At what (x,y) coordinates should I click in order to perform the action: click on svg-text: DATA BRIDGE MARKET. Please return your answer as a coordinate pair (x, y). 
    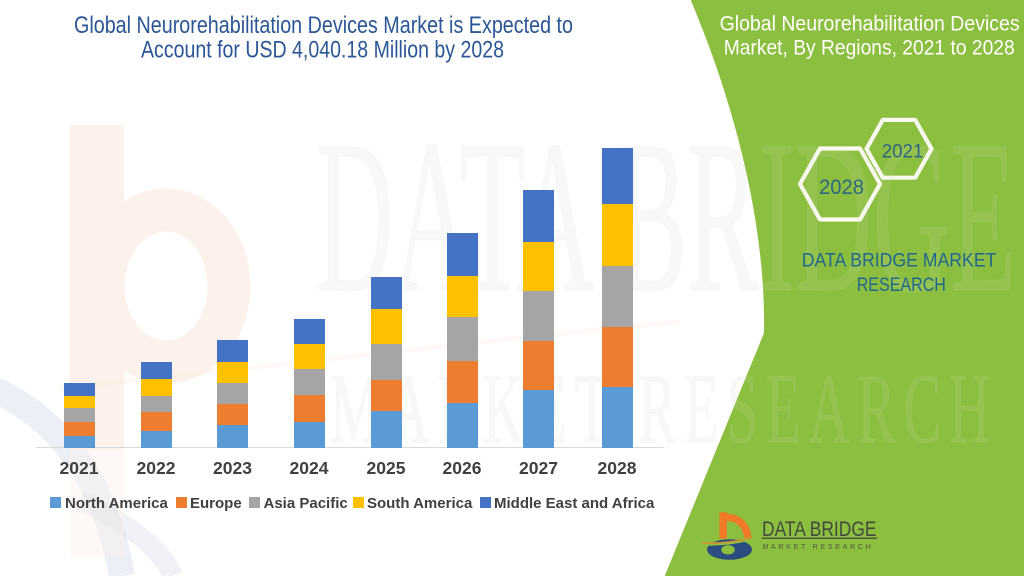
    Looking at the image, I should click on (899, 261).